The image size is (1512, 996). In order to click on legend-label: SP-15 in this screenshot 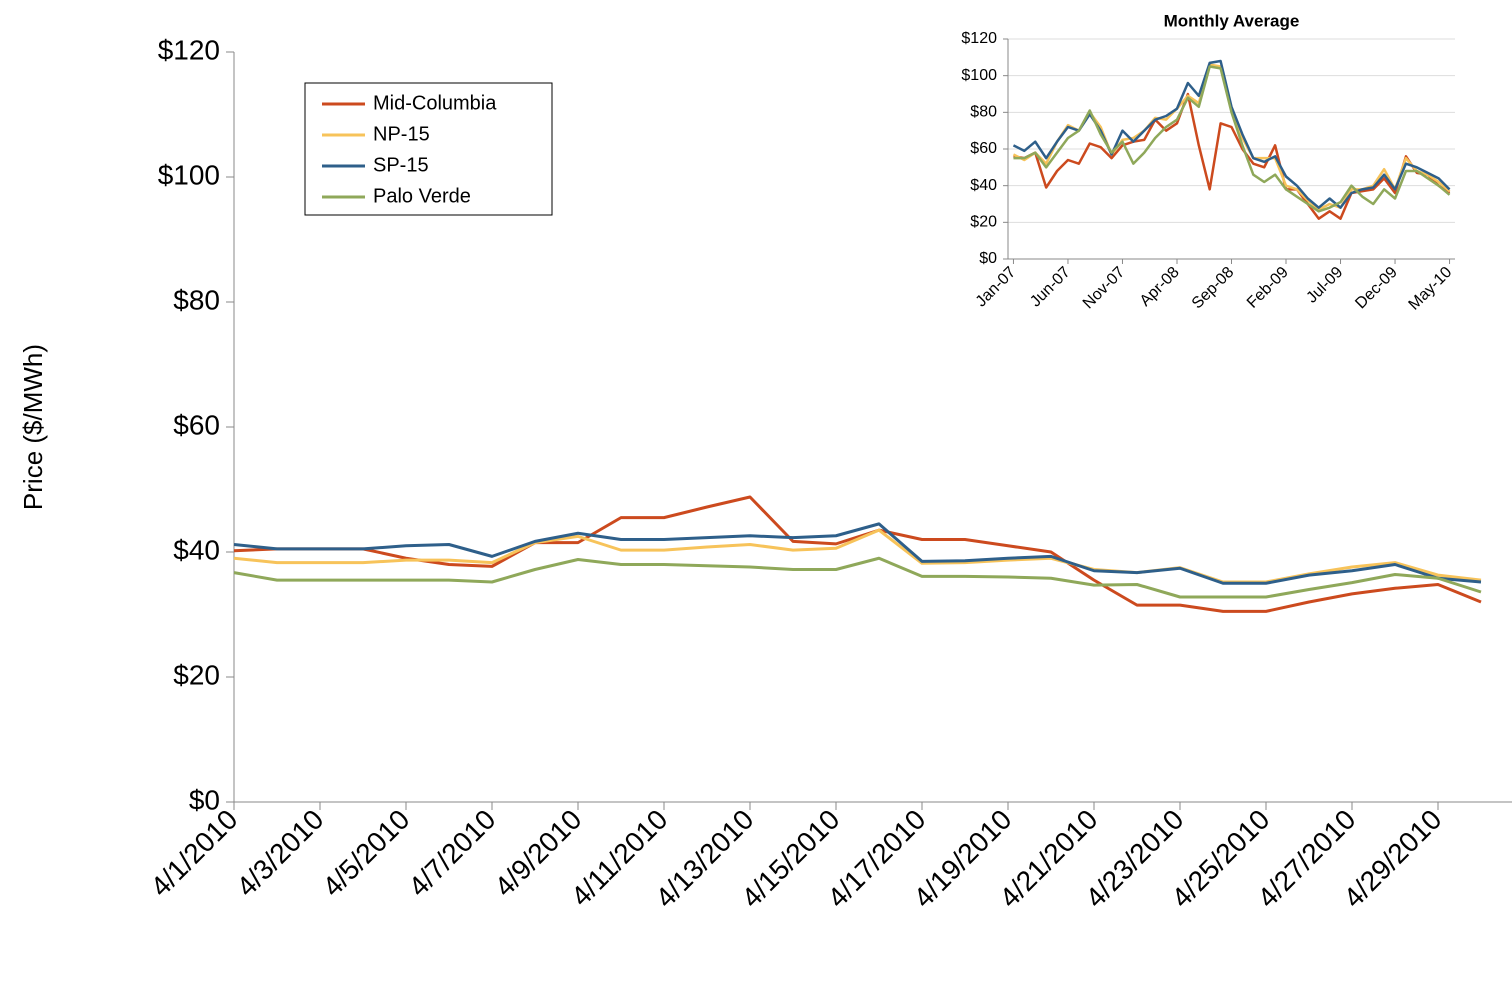, I will do `click(401, 165)`.